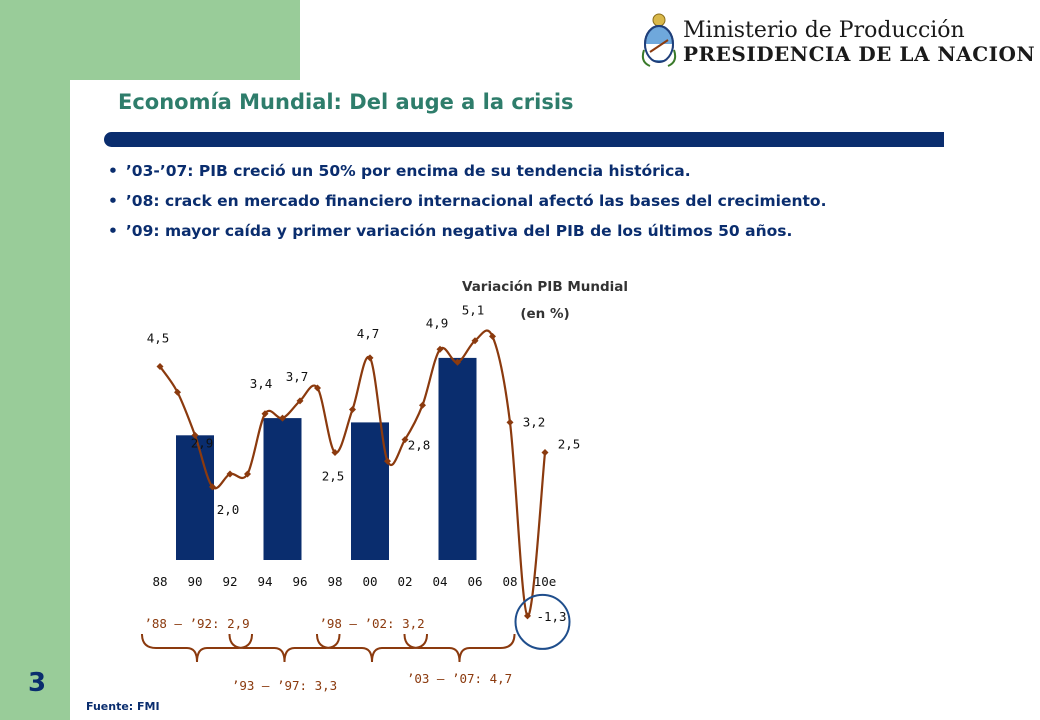  I want to click on slide-title: Economía Mundial: Del auge a la crisis, so click(346, 102).